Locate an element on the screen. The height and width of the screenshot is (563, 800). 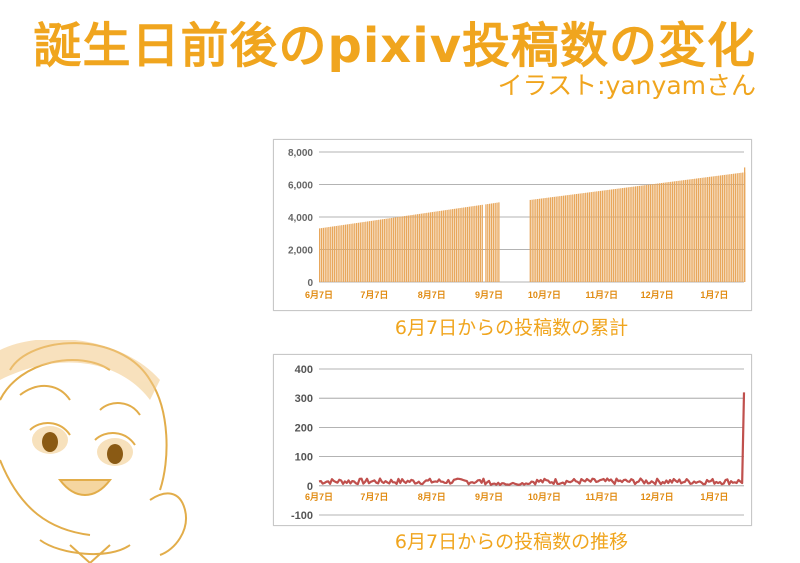
character-illustration is located at coordinates (93, 451).